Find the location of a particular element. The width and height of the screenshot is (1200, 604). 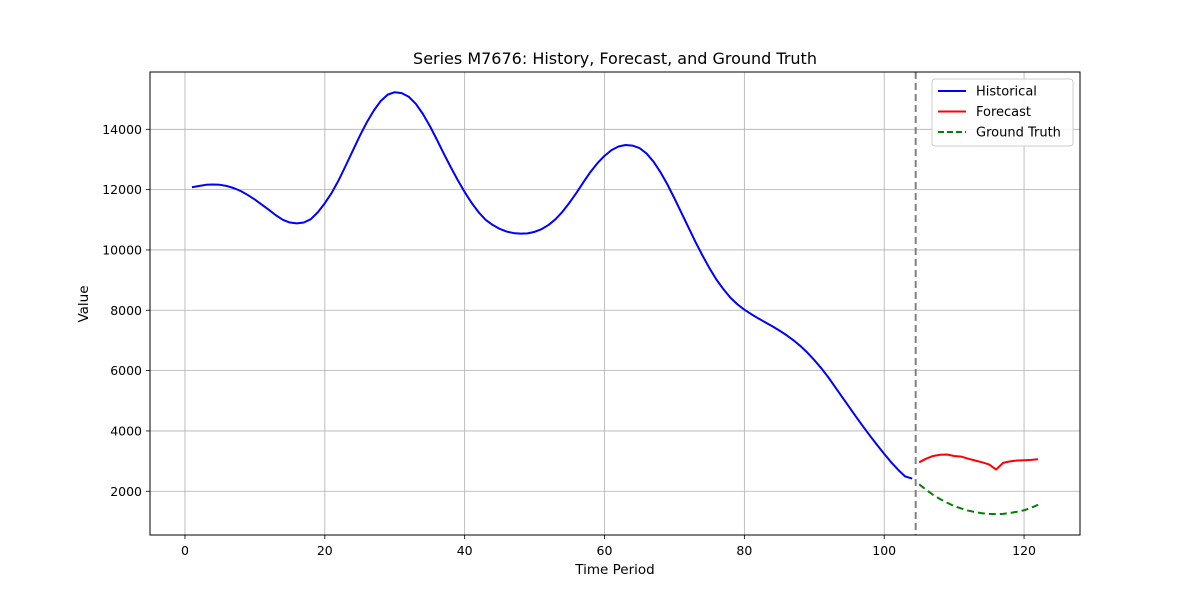

legend-box is located at coordinates (1002, 112).